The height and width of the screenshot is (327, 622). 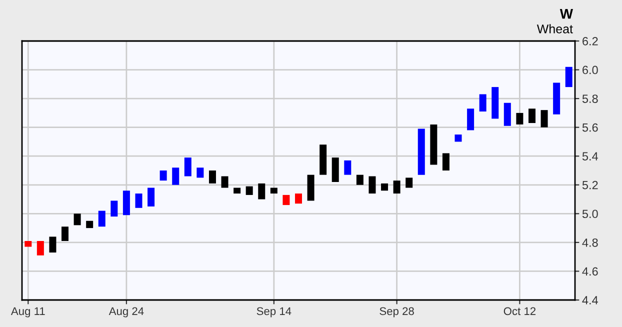 What do you see at coordinates (27, 312) in the screenshot?
I see `x-tick-label: Aug 11` at bounding box center [27, 312].